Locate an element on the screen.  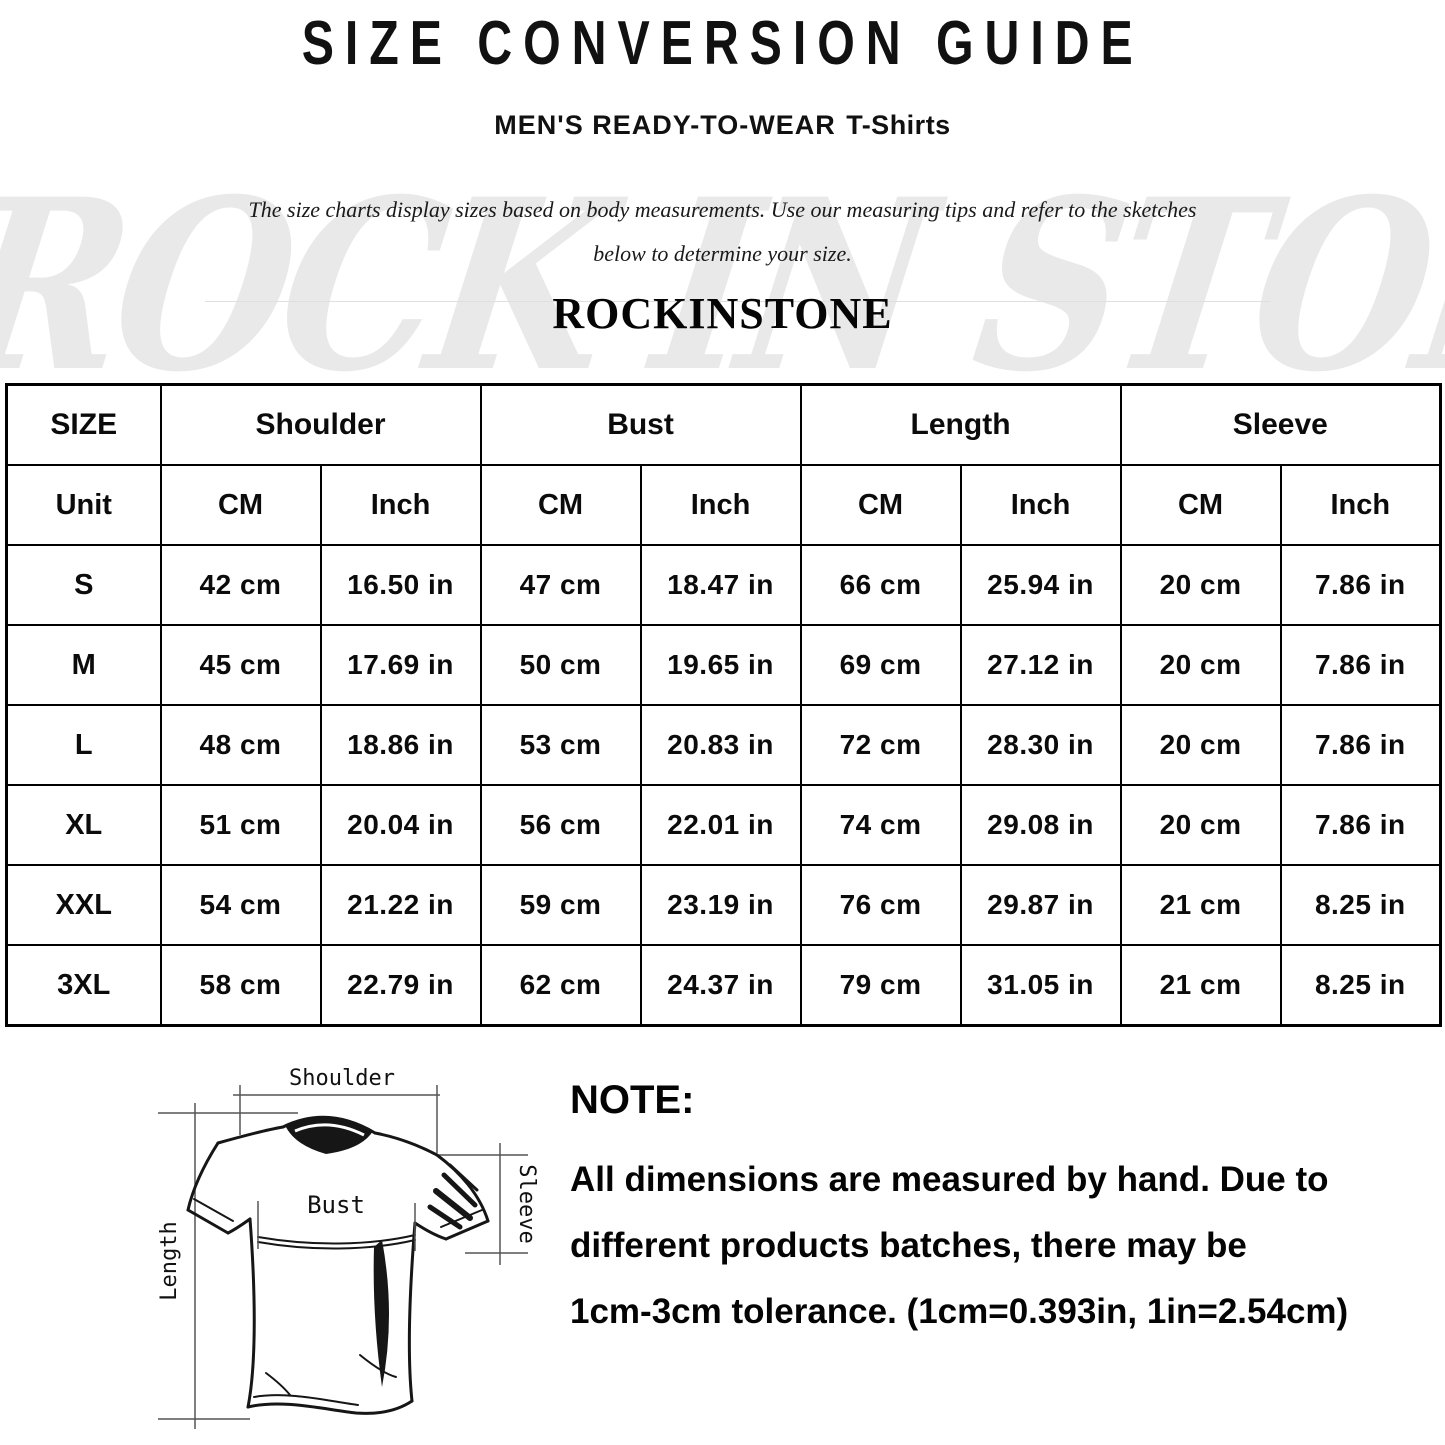
table-cell: 29.08 in is located at coordinates (1040, 825).